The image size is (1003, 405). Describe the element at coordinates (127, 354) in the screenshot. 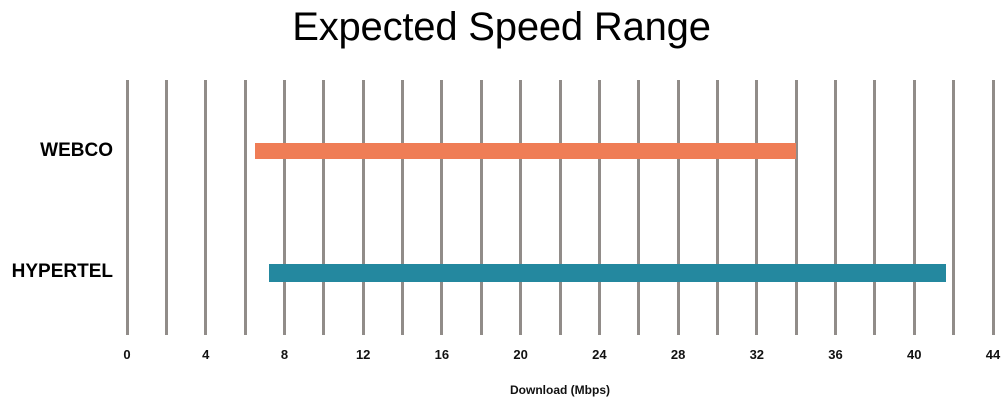

I see `x-tick-label: 0` at that location.